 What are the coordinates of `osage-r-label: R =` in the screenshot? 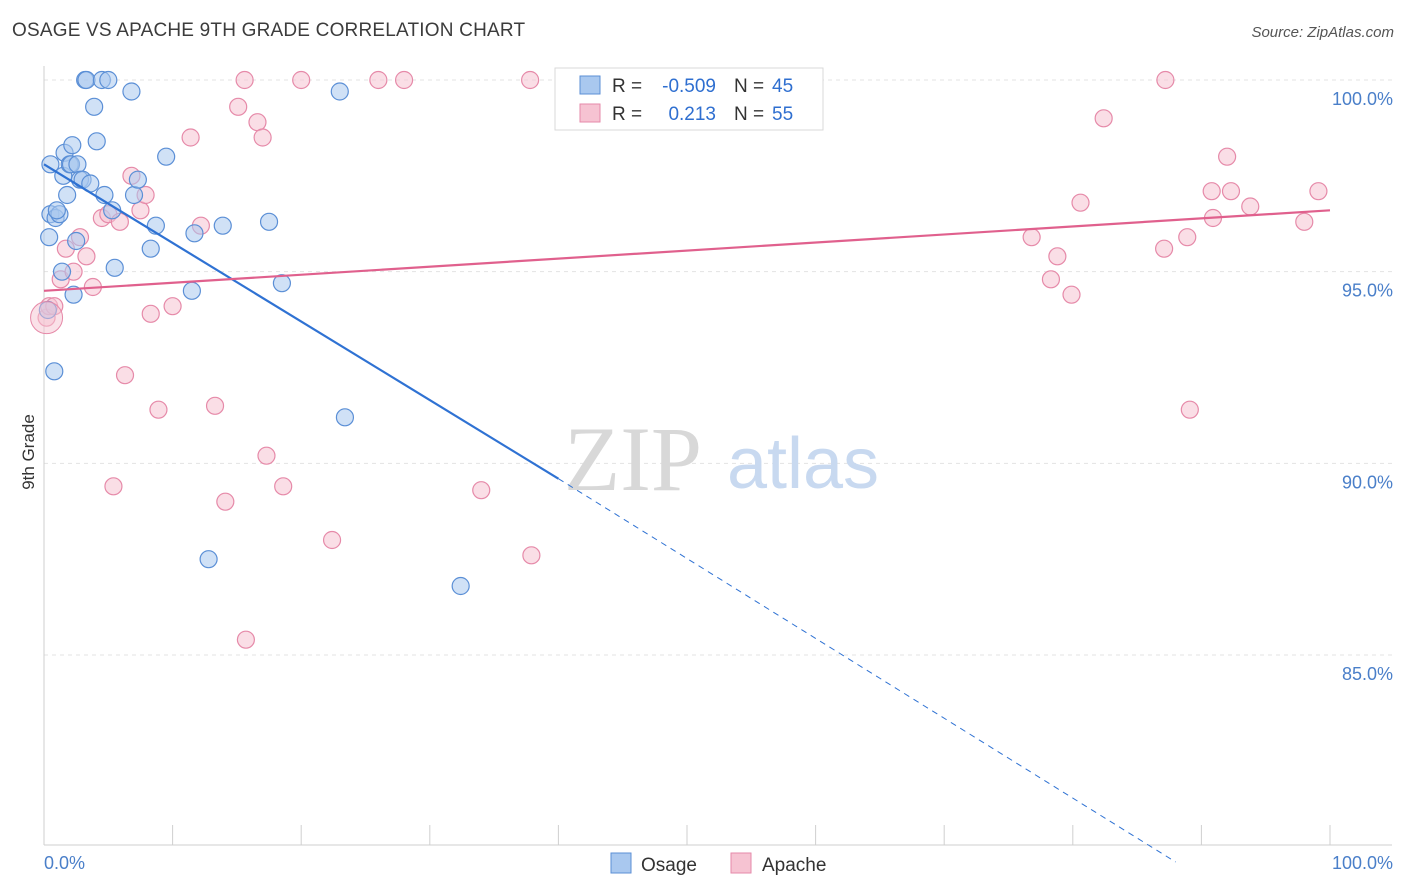 It's located at (627, 86).